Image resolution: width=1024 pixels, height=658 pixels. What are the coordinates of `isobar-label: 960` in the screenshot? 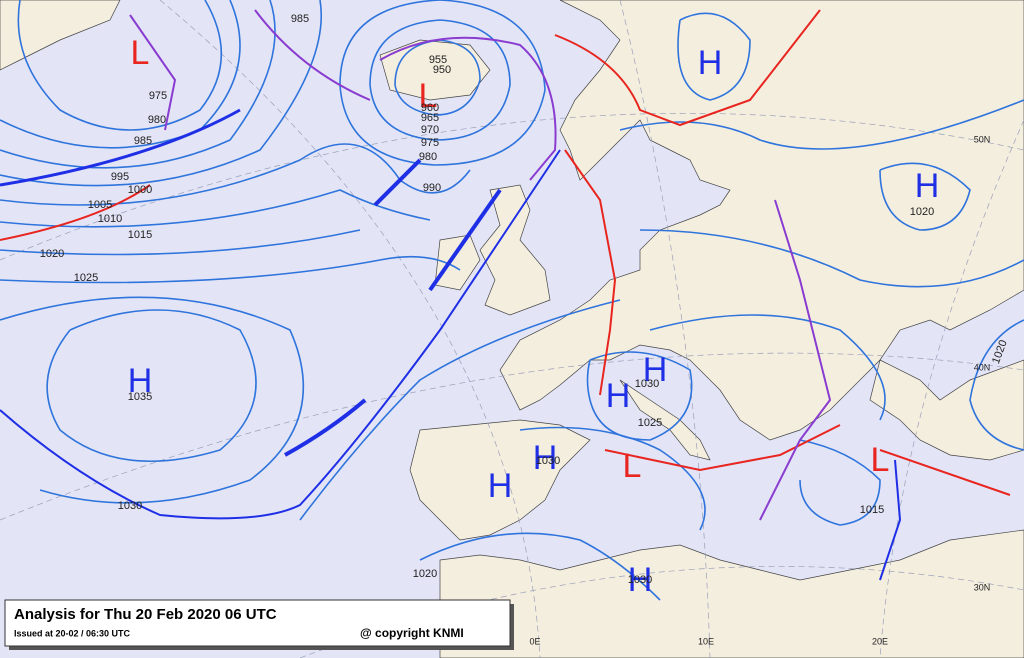 It's located at (430, 108).